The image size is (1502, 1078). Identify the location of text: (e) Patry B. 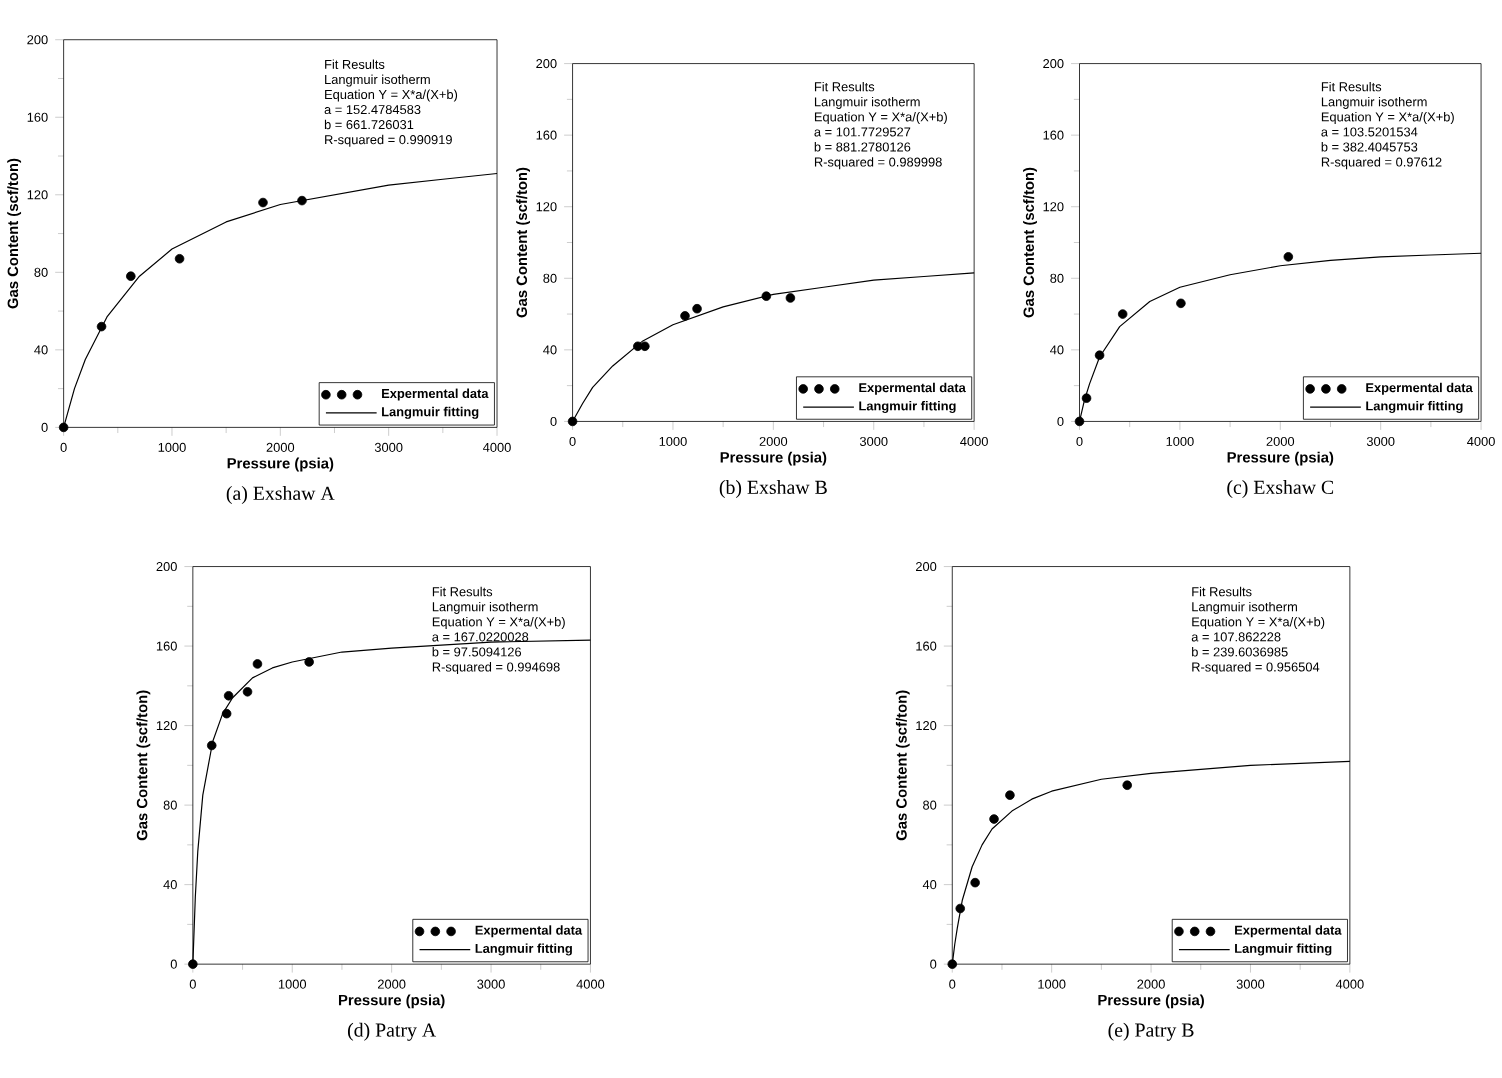
(1151, 1032).